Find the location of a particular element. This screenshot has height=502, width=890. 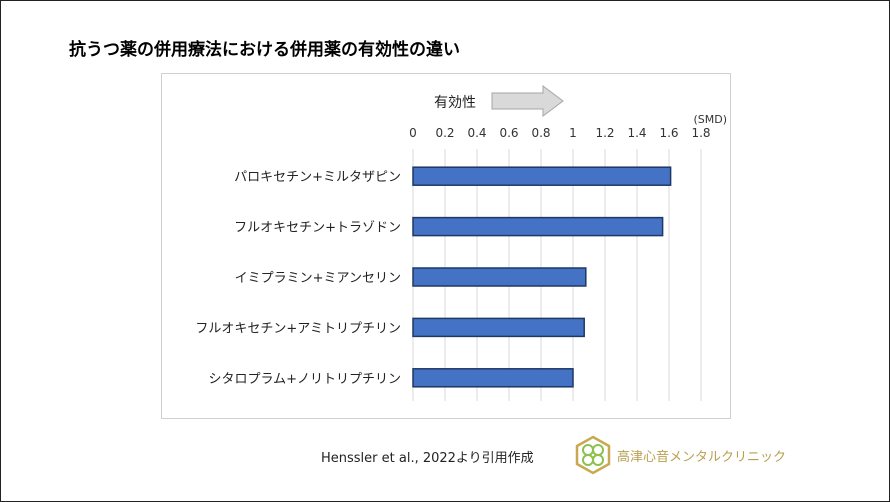

x-tick-label: 1.4 is located at coordinates (636, 133).